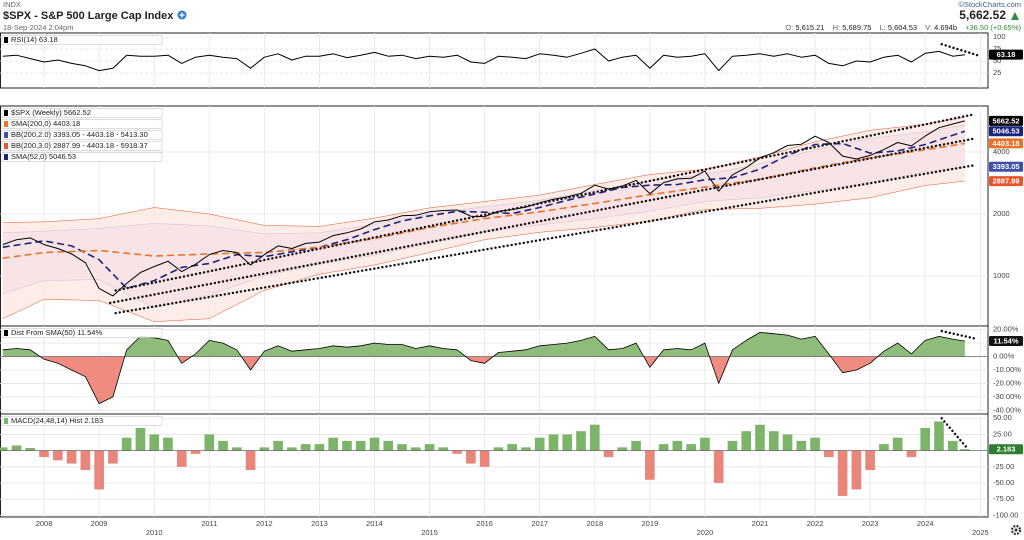  I want to click on y-tick-label: 4000, so click(1001, 151).